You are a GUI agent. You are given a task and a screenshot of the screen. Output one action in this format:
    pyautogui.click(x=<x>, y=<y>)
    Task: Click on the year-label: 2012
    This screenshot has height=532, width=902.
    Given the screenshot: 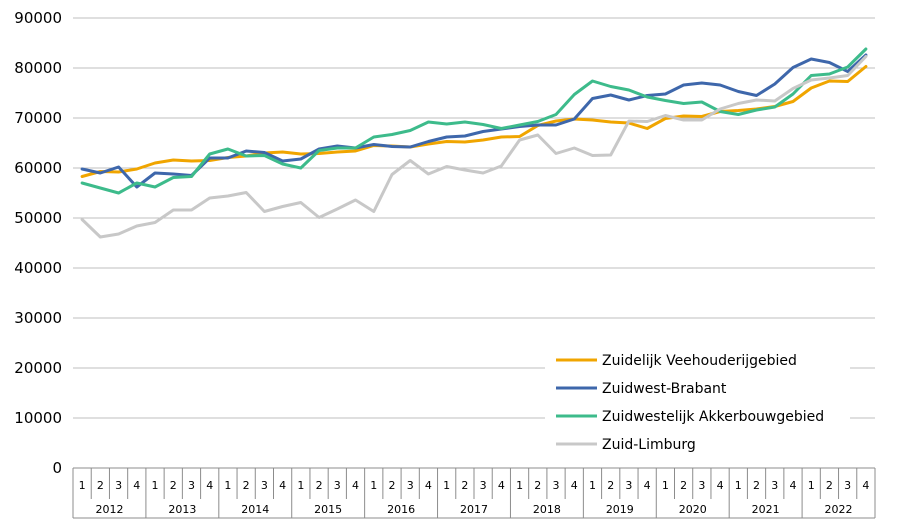 What is the action you would take?
    pyautogui.click(x=109, y=509)
    